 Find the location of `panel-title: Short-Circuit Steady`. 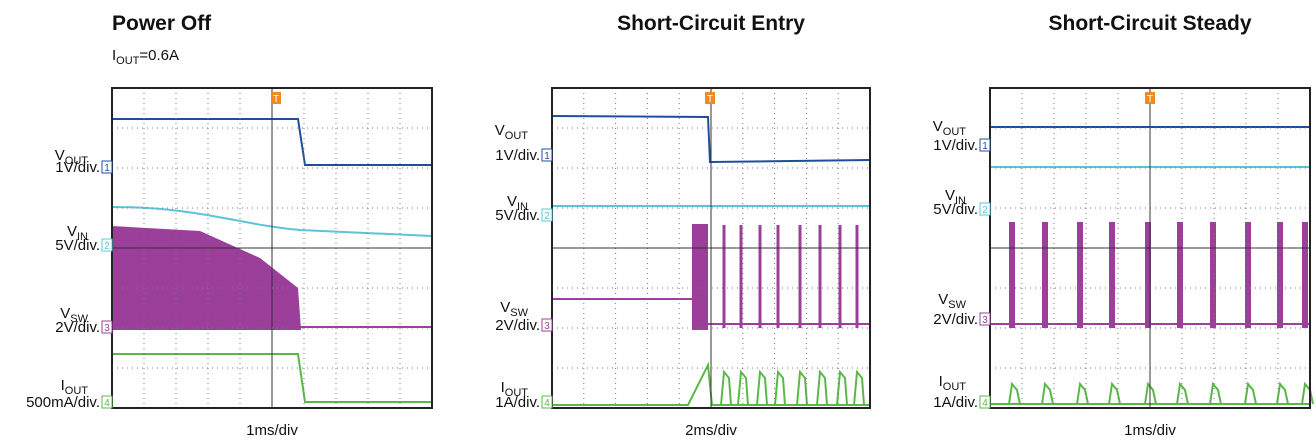

panel-title: Short-Circuit Steady is located at coordinates (1149, 23).